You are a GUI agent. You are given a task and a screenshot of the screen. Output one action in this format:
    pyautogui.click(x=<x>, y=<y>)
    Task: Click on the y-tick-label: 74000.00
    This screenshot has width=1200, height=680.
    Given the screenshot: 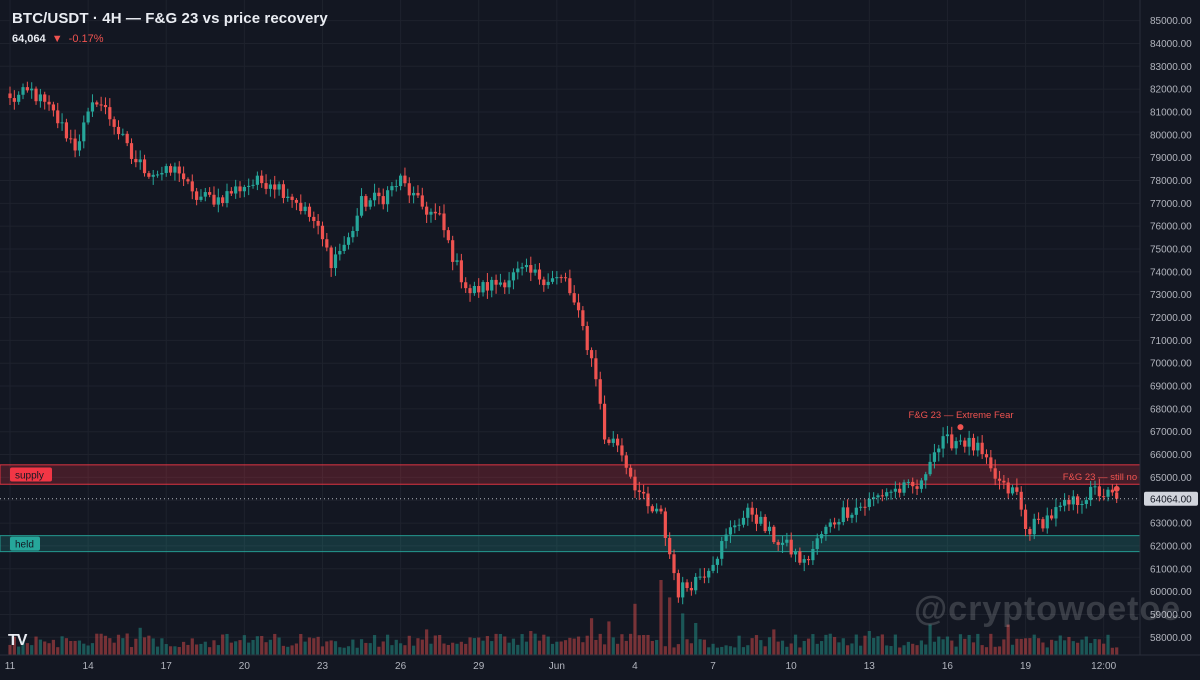 What is the action you would take?
    pyautogui.click(x=1171, y=272)
    